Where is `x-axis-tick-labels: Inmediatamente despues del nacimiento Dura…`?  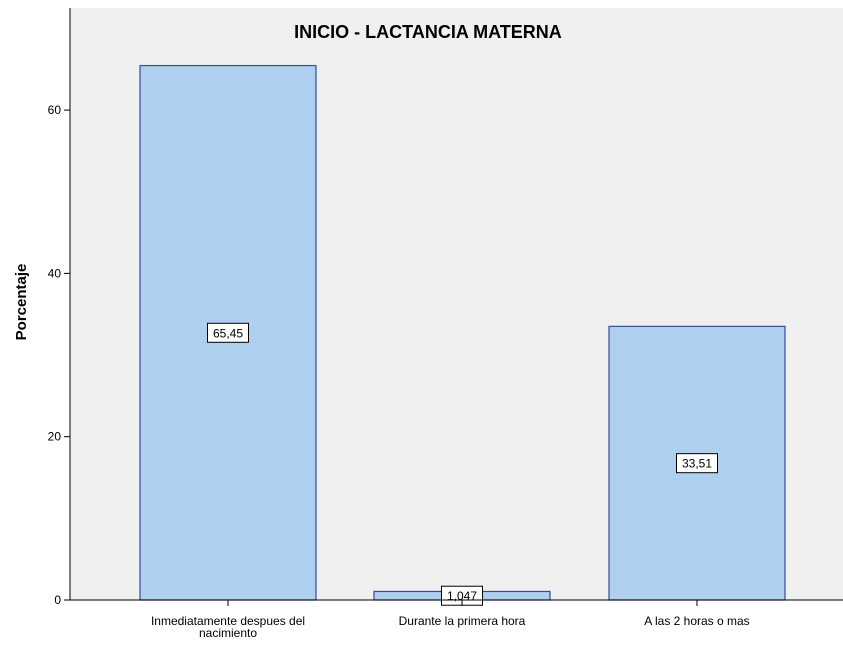
x-axis-tick-labels: Inmediatamente despues del nacimiento Dura… is located at coordinates (450, 627).